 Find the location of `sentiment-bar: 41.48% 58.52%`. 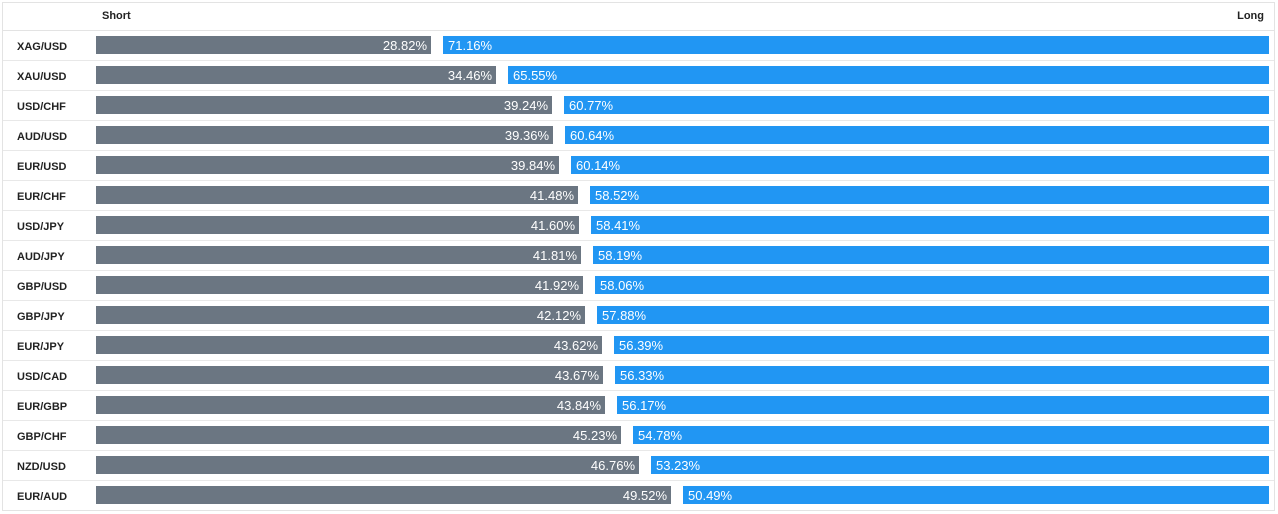

sentiment-bar: 41.48% 58.52% is located at coordinates (682, 195).